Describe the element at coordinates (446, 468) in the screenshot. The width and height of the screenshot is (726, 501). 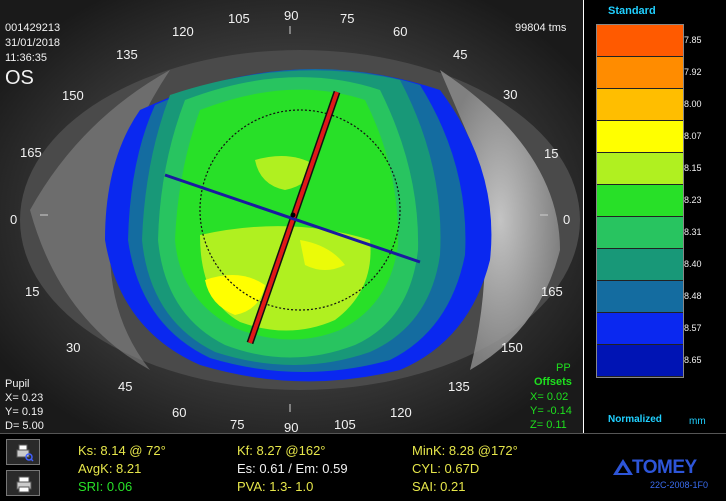
I see `cyl-value: CYL: 0.67D` at that location.